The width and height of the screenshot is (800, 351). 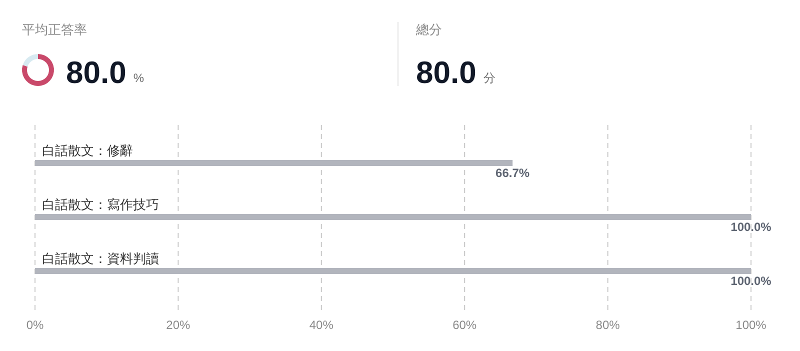 What do you see at coordinates (35, 325) in the screenshot?
I see `x-tick-label: 0%` at bounding box center [35, 325].